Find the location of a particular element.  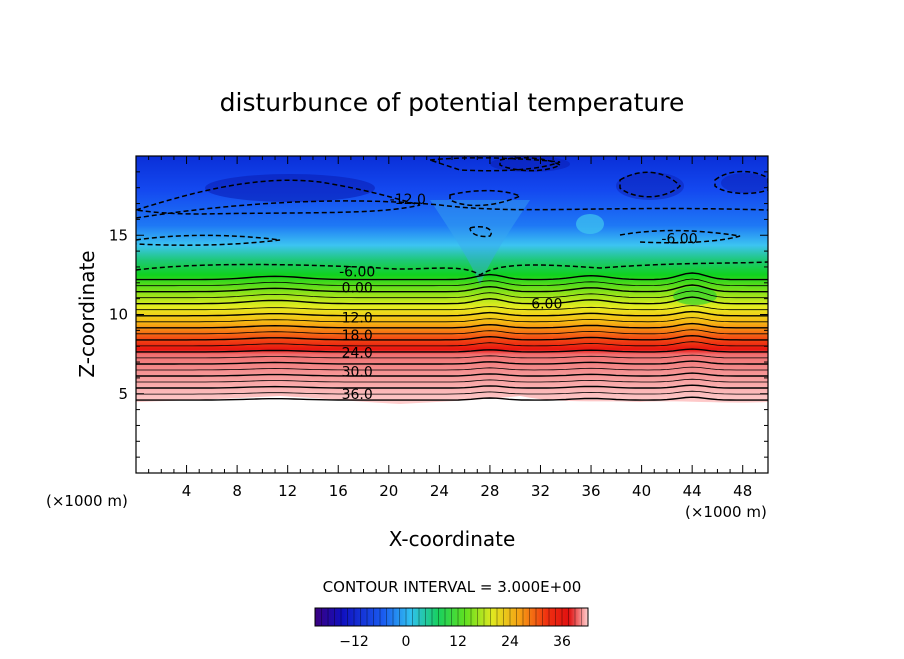

x-tick-label: 36 is located at coordinates (590, 491).